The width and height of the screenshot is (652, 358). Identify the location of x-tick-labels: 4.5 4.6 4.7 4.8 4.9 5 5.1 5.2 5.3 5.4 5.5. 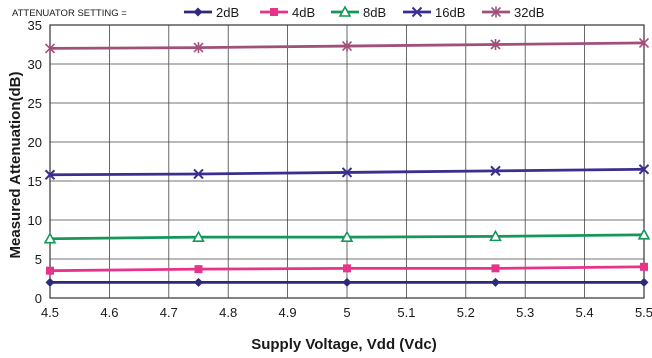
(346, 312).